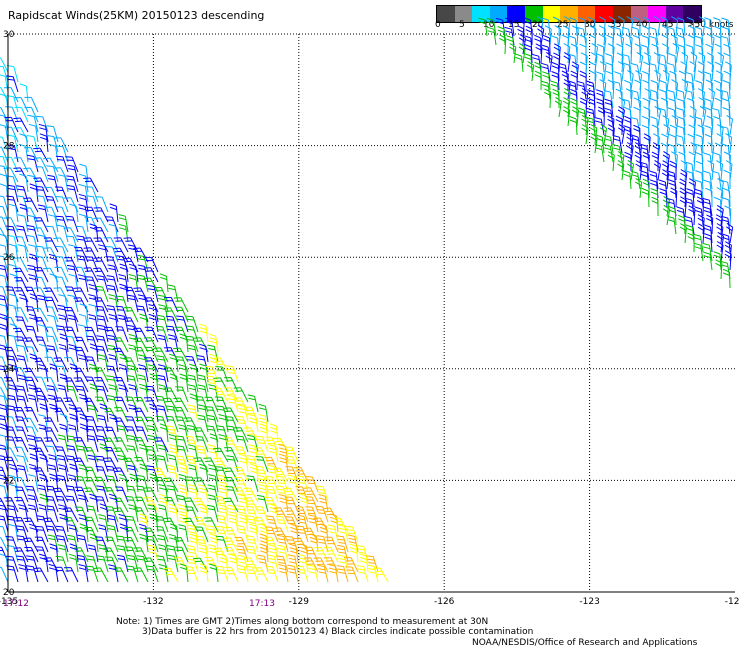  What do you see at coordinates (446, 14) in the screenshot?
I see `legend-swatch` at bounding box center [446, 14].